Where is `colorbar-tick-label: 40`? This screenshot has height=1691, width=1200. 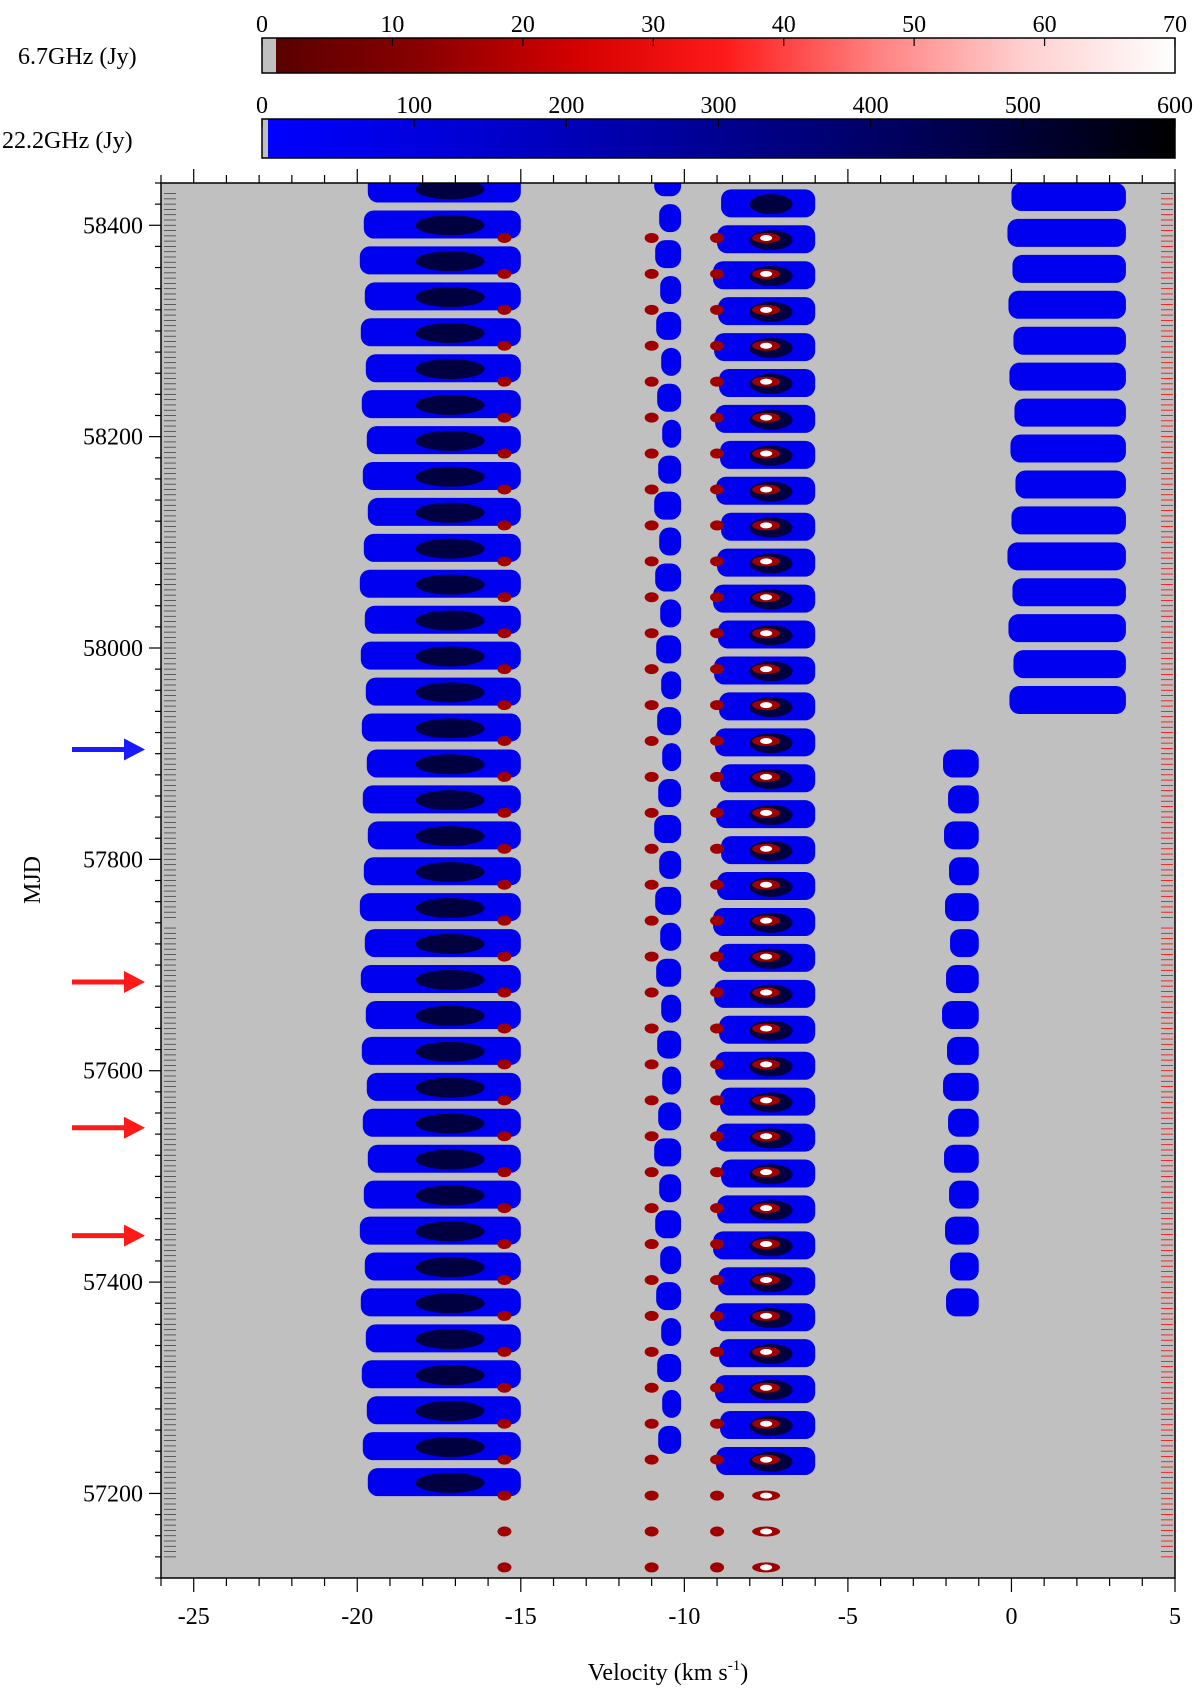 colorbar-tick-label: 40 is located at coordinates (784, 25).